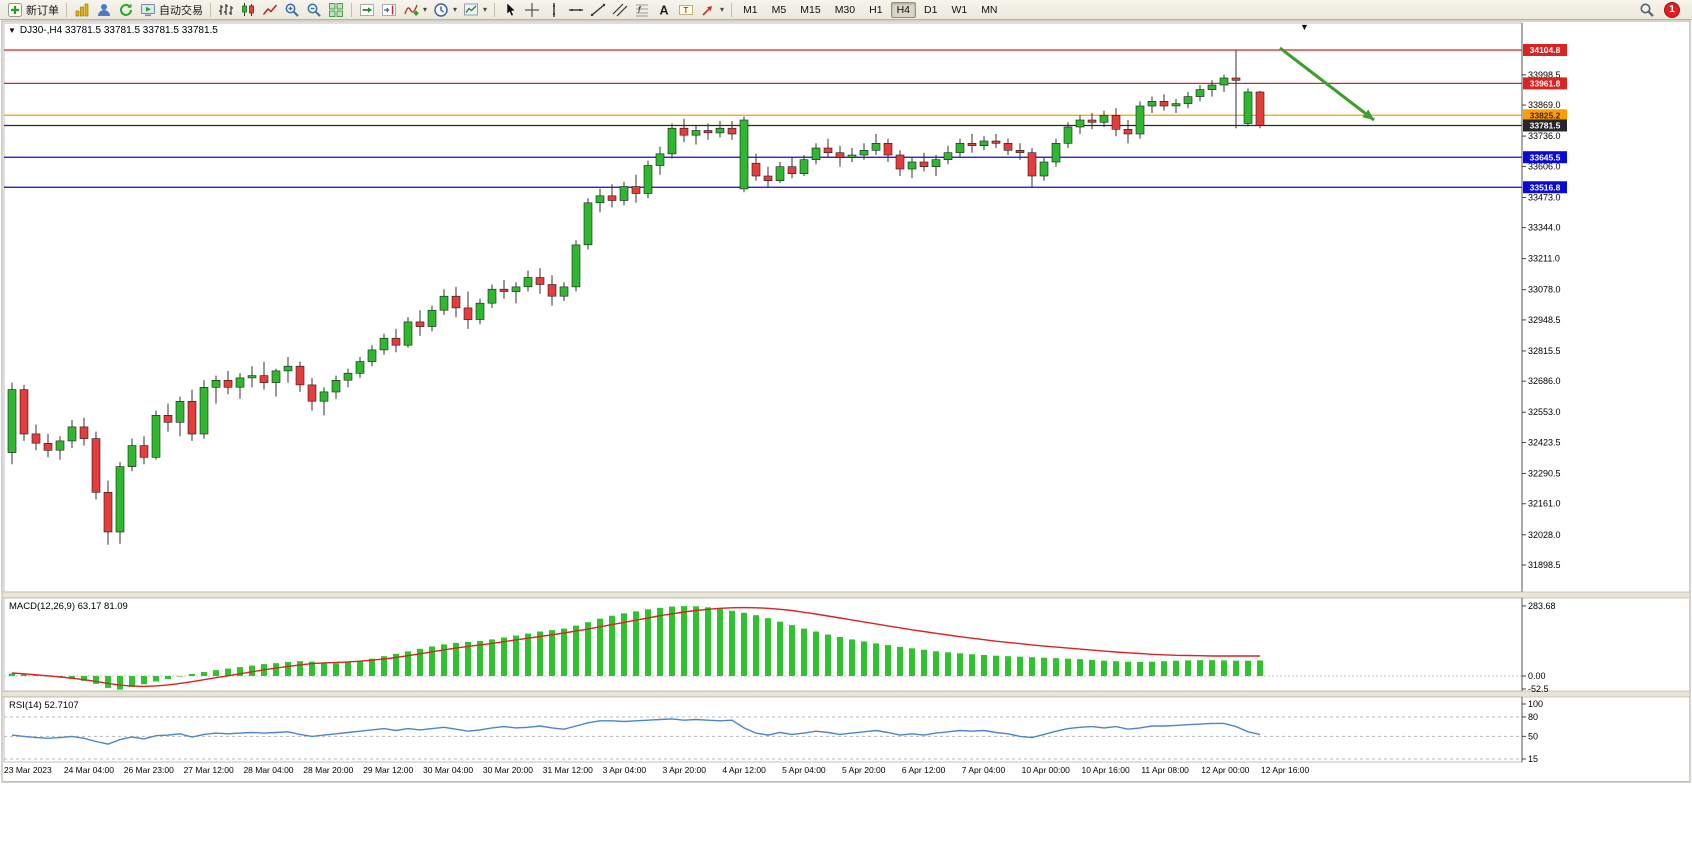 The height and width of the screenshot is (847, 1692). I want to click on refresh-button, so click(126, 10).